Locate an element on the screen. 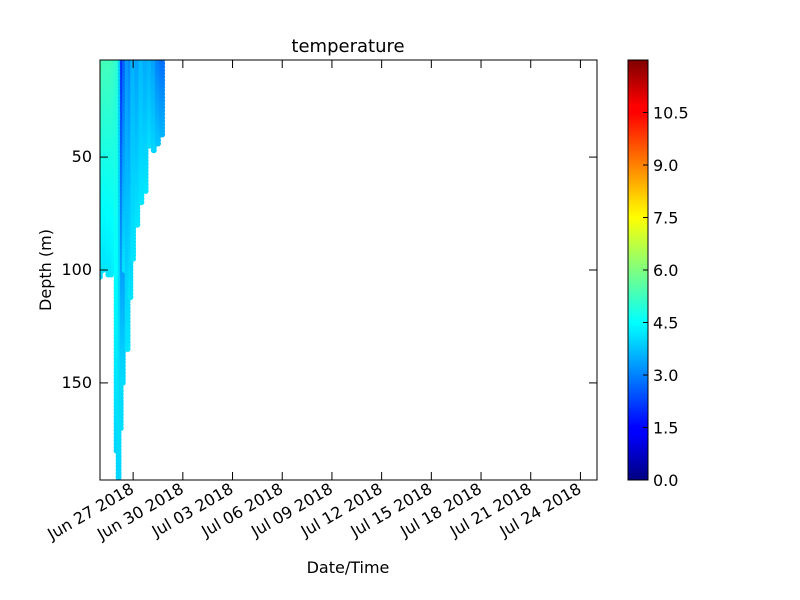 This screenshot has width=800, height=600. x-axis-label: Date/Time is located at coordinates (348, 567).